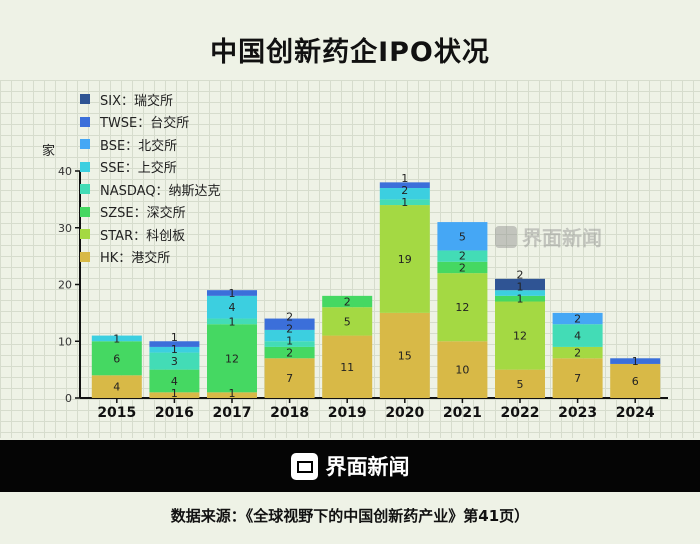 The height and width of the screenshot is (544, 700). I want to click on legend-item: STAR：科创板, so click(150, 234).